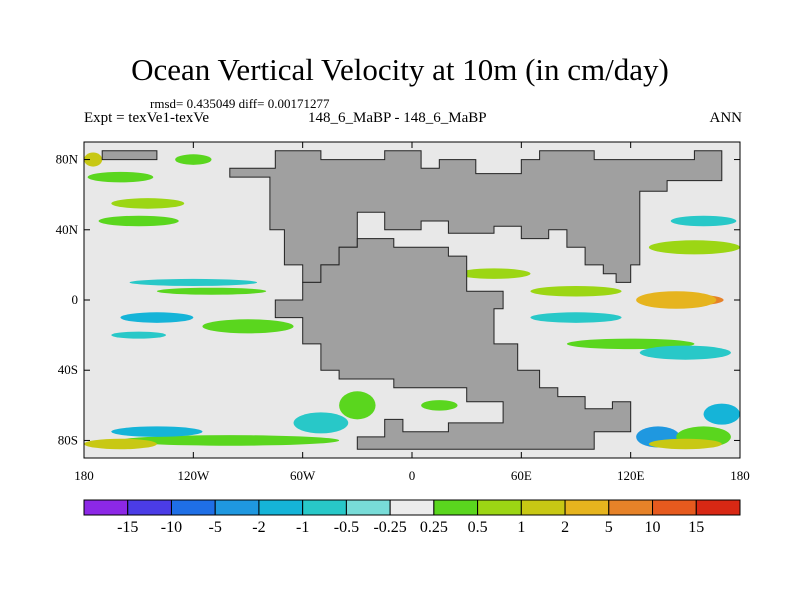 Image resolution: width=800 pixels, height=600 pixels. I want to click on lon-tick-label: 0, so click(412, 475).